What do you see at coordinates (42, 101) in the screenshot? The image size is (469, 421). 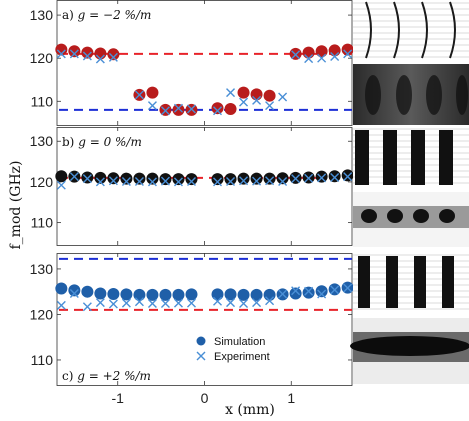 I see `panel-a-ytick-label: 110` at bounding box center [42, 101].